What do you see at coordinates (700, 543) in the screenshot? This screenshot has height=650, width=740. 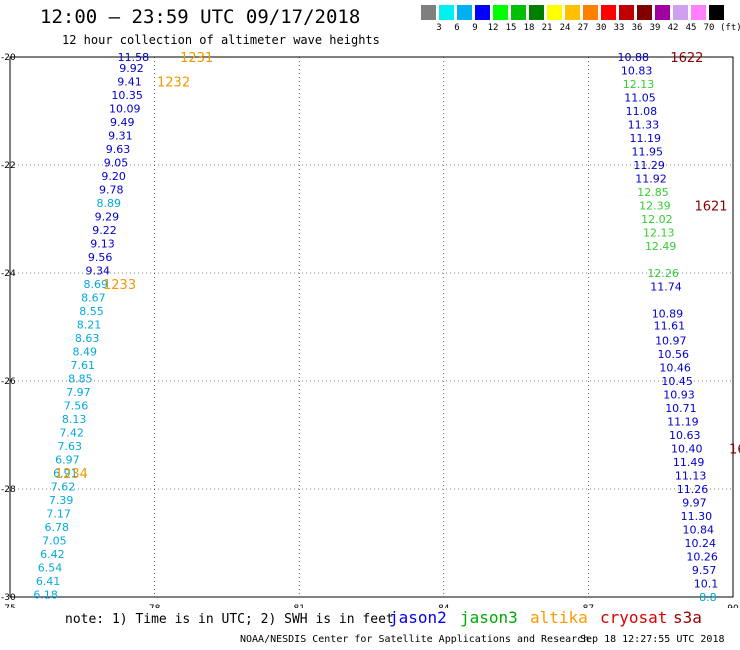 I see `swh-label-jason2: 10.24` at bounding box center [700, 543].